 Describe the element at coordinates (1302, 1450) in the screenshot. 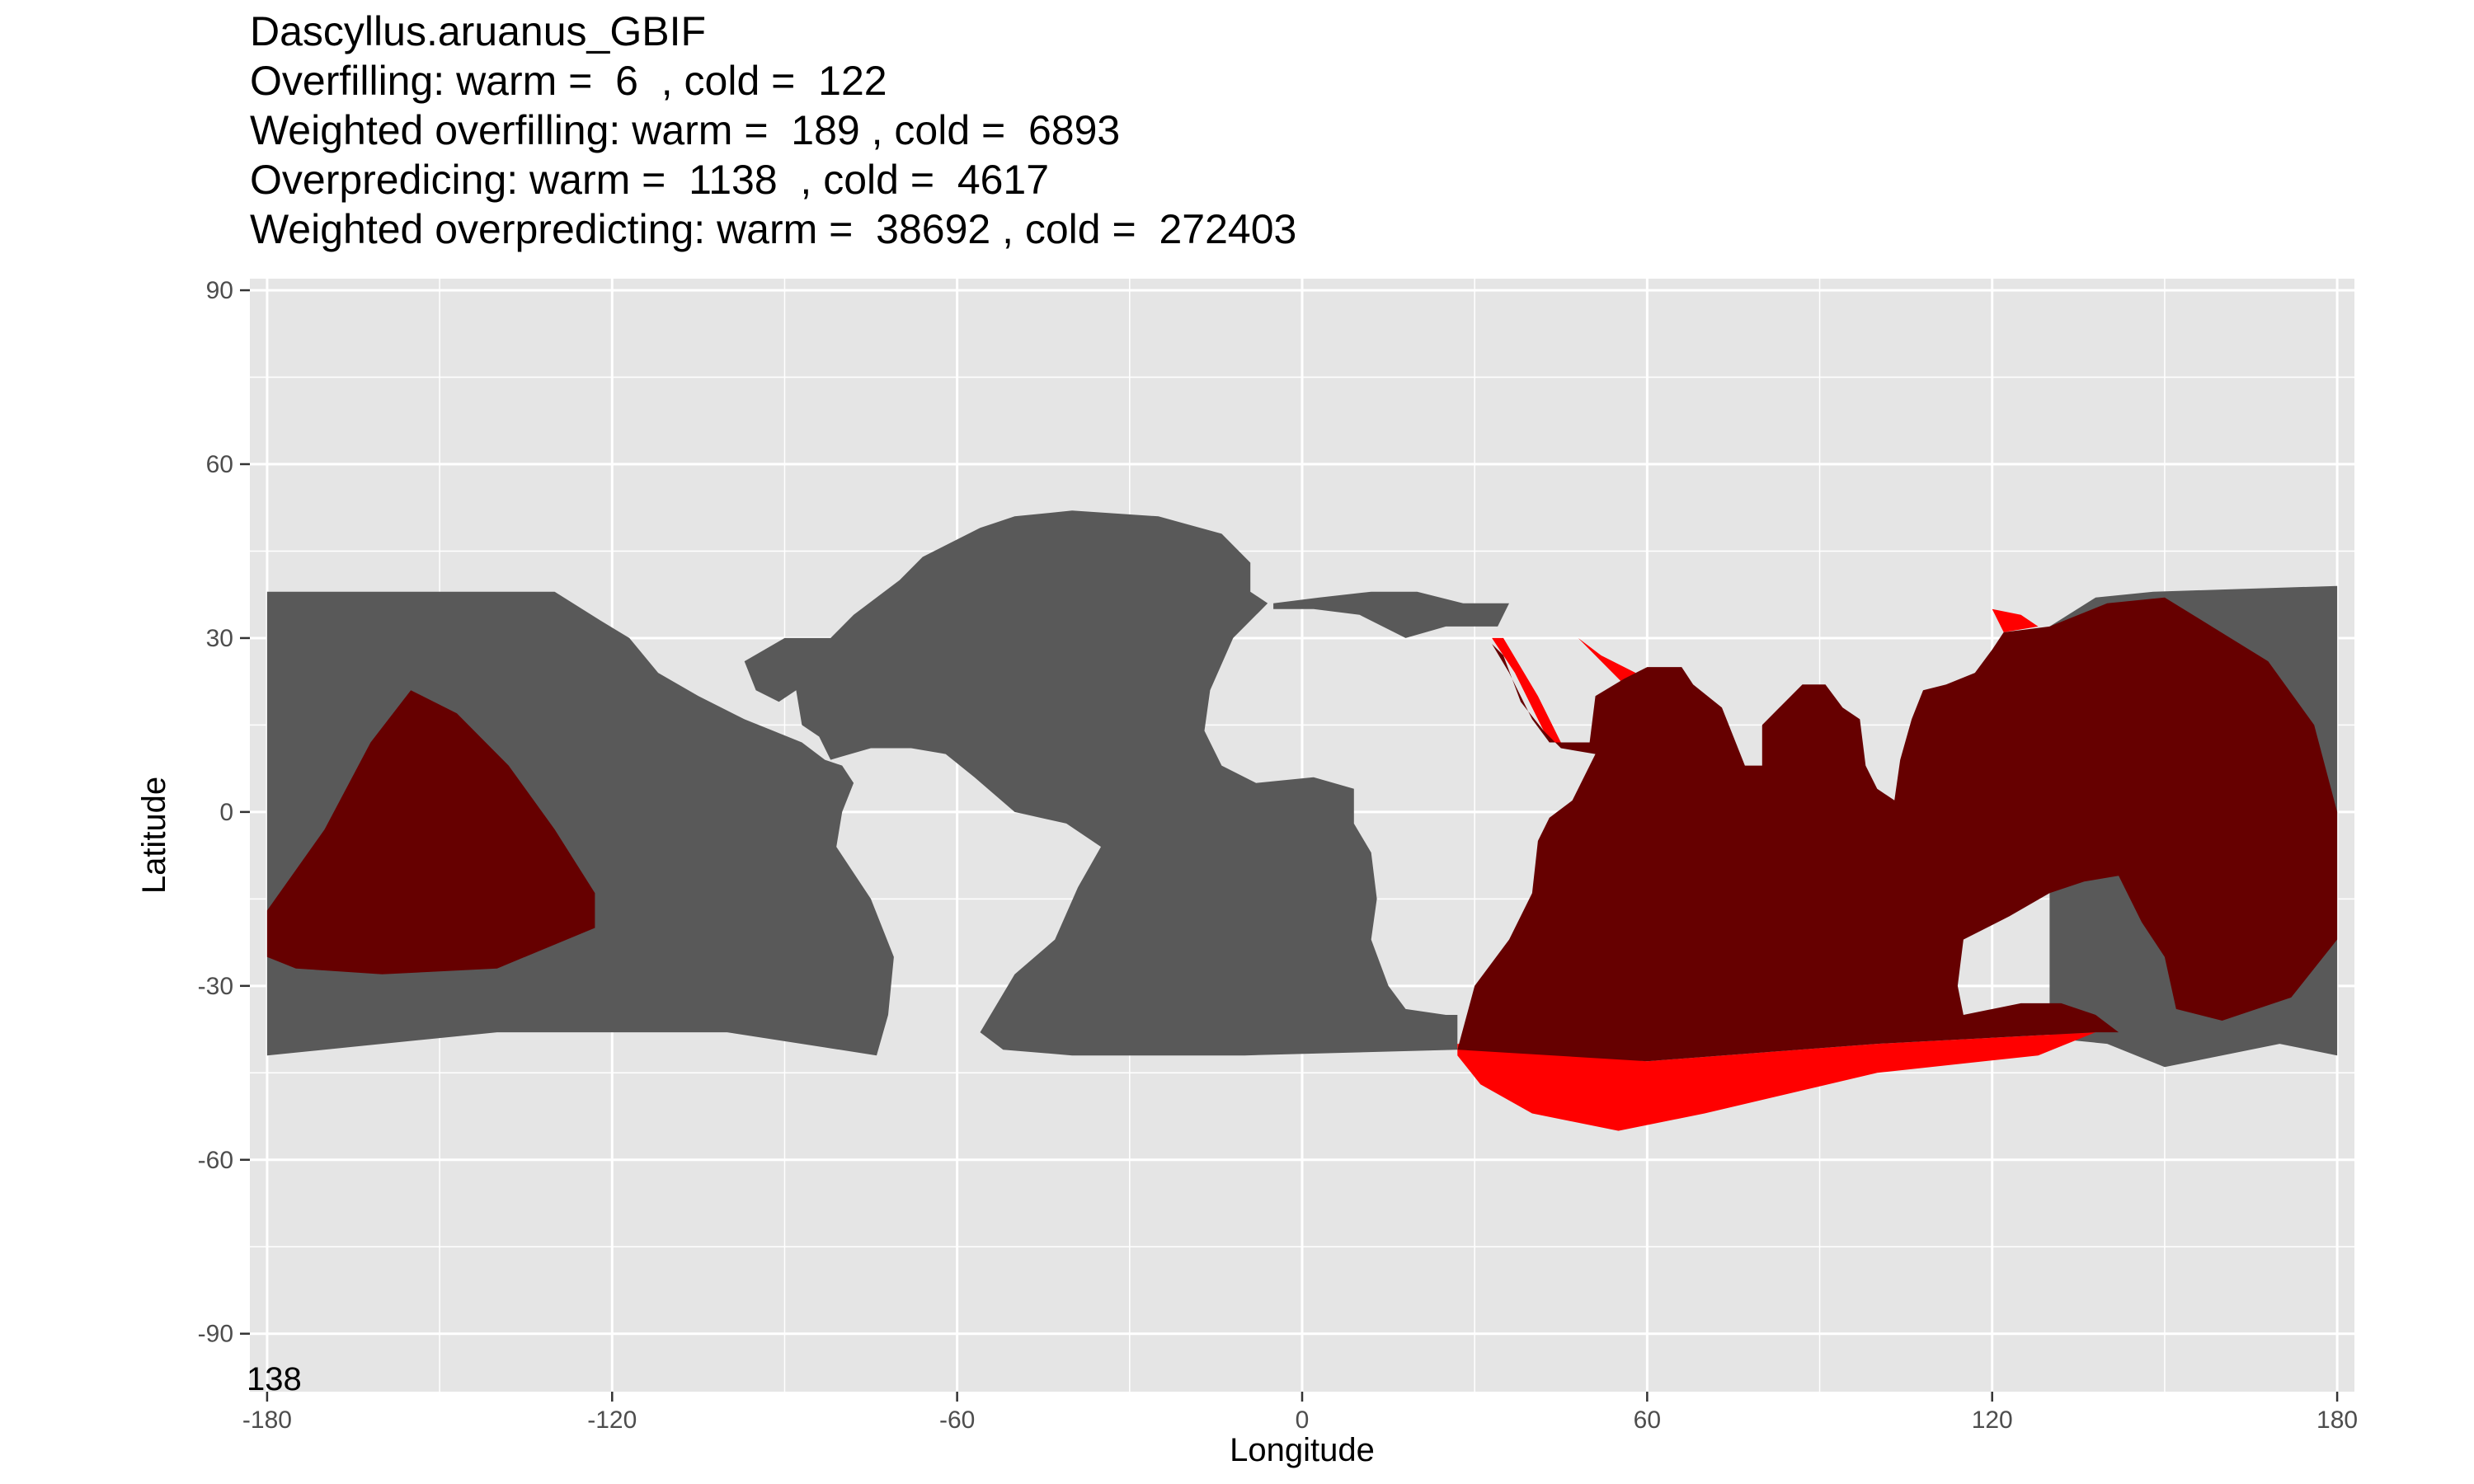

I see `x-axis-title: Longitude` at that location.